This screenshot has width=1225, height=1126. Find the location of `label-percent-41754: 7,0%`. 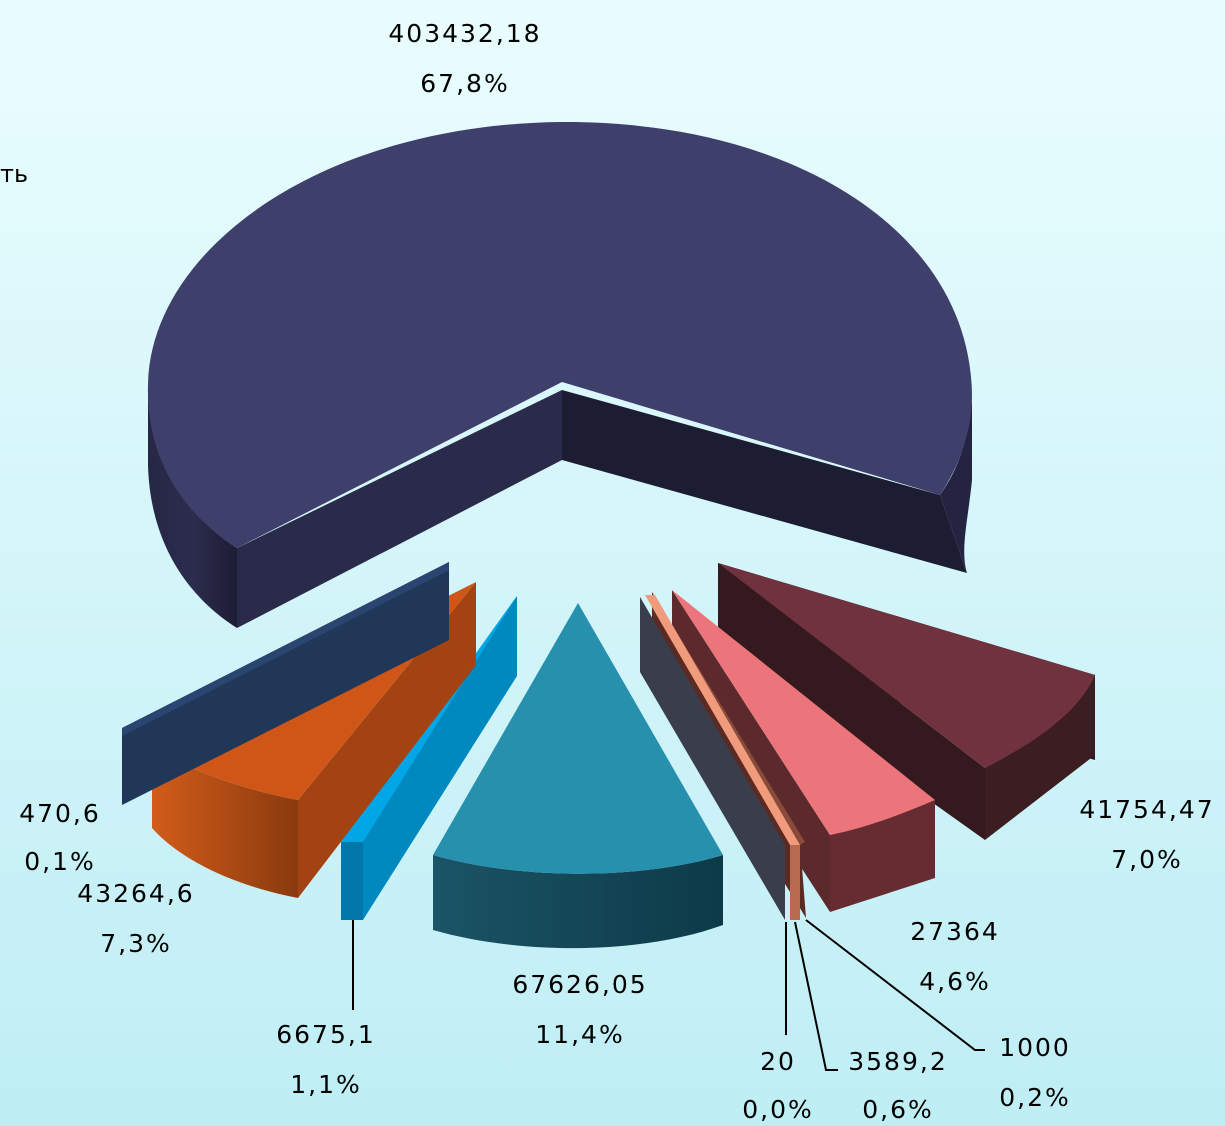

label-percent-41754: 7,0% is located at coordinates (1147, 859).